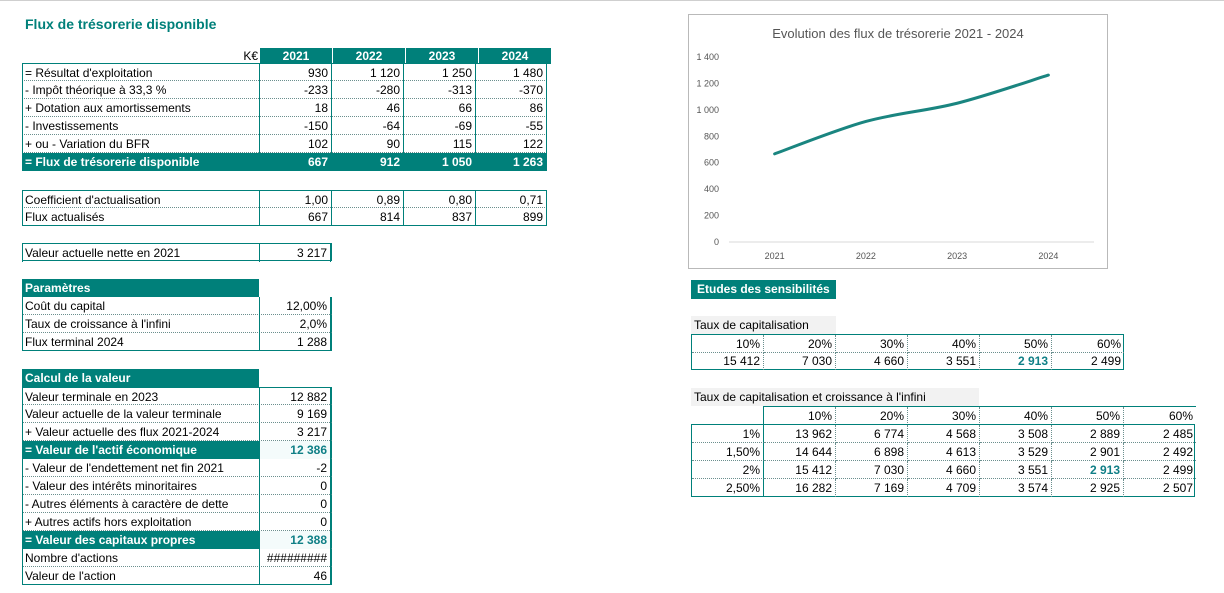 The width and height of the screenshot is (1224, 593). Describe the element at coordinates (140, 288) in the screenshot. I see `params-header: Paramètres` at that location.